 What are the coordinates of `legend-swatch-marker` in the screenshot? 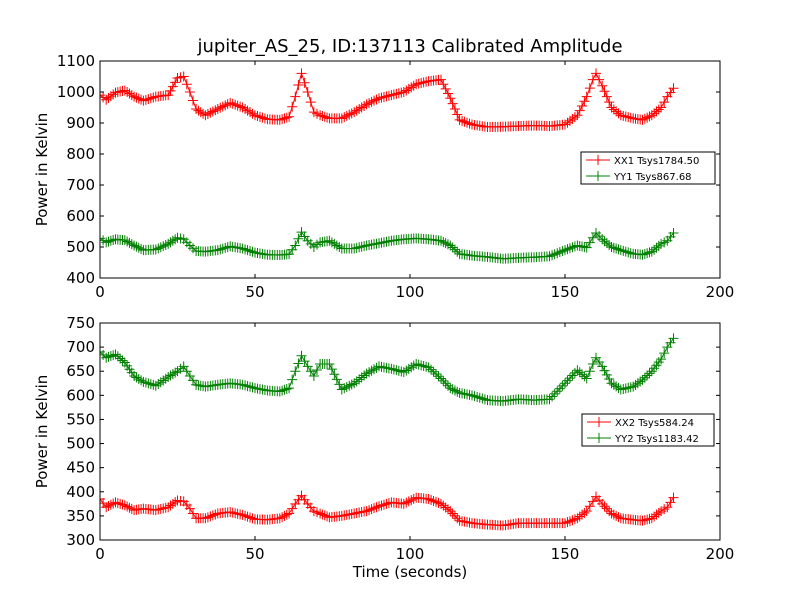 It's located at (599, 438).